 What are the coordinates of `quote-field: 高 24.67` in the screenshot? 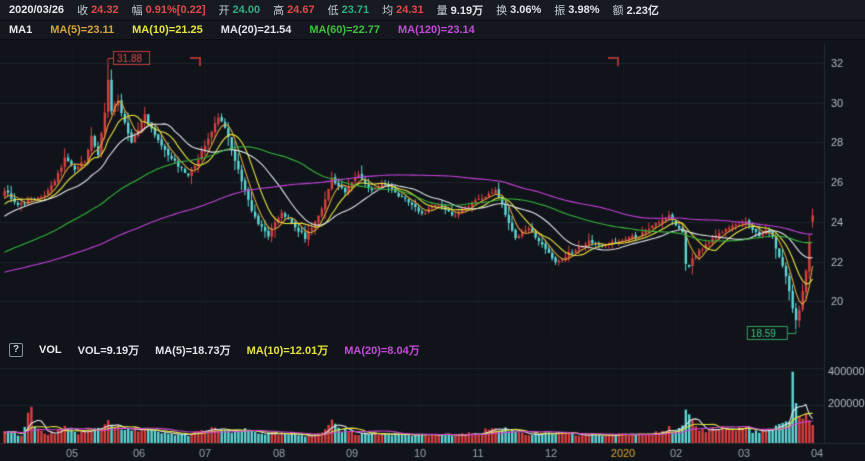 It's located at (294, 10).